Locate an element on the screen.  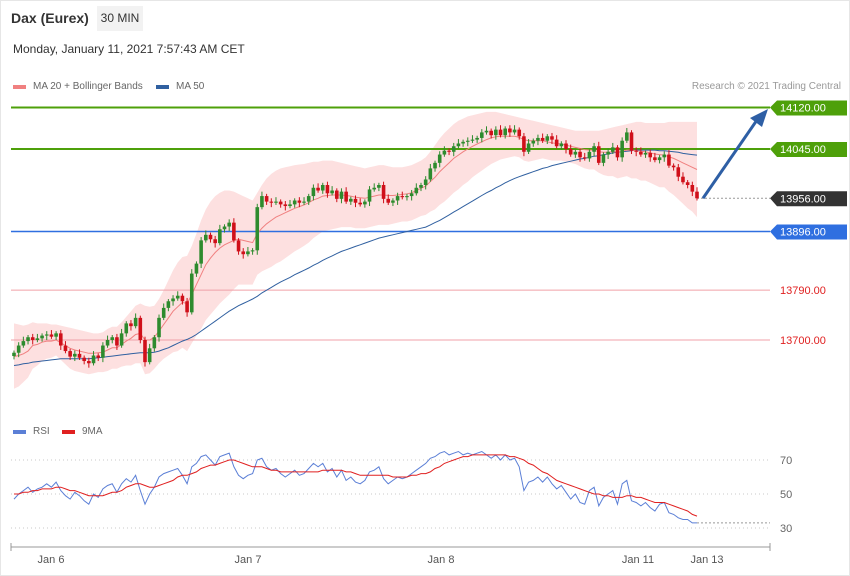
ma20-swatch is located at coordinates (19, 86).